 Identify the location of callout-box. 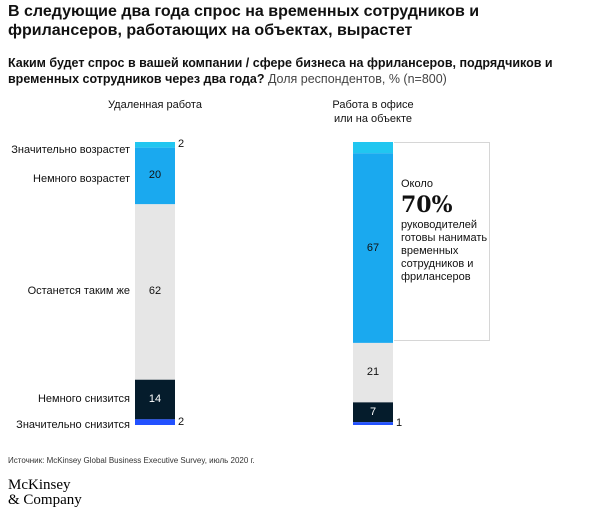
(442, 241).